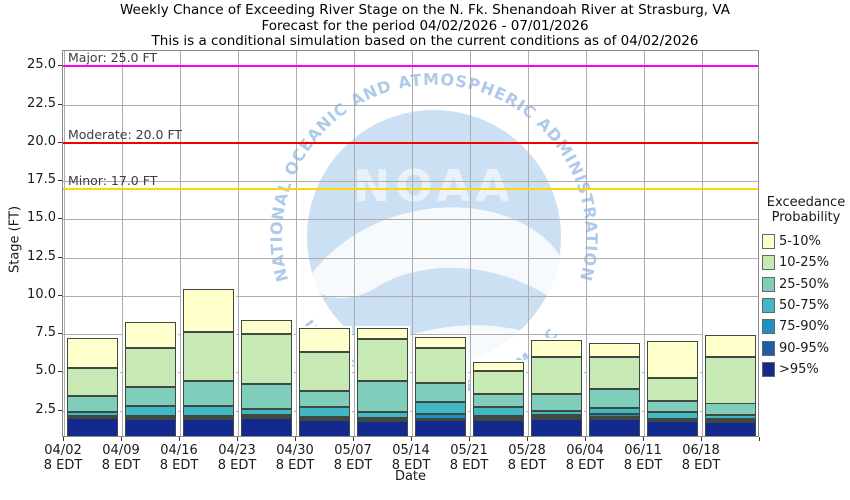 Image resolution: width=850 pixels, height=500 pixels. I want to click on bar-04/16, so click(208, 362).